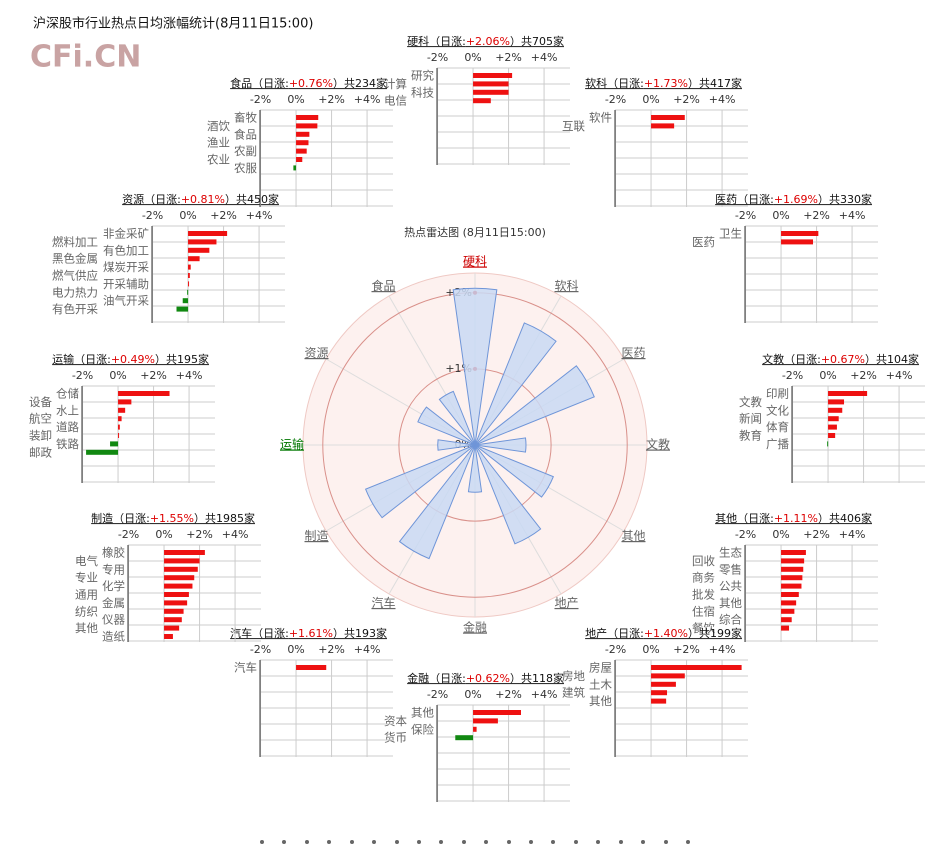  Describe the element at coordinates (573, 676) in the screenshot. I see `category-label: 房地` at that location.